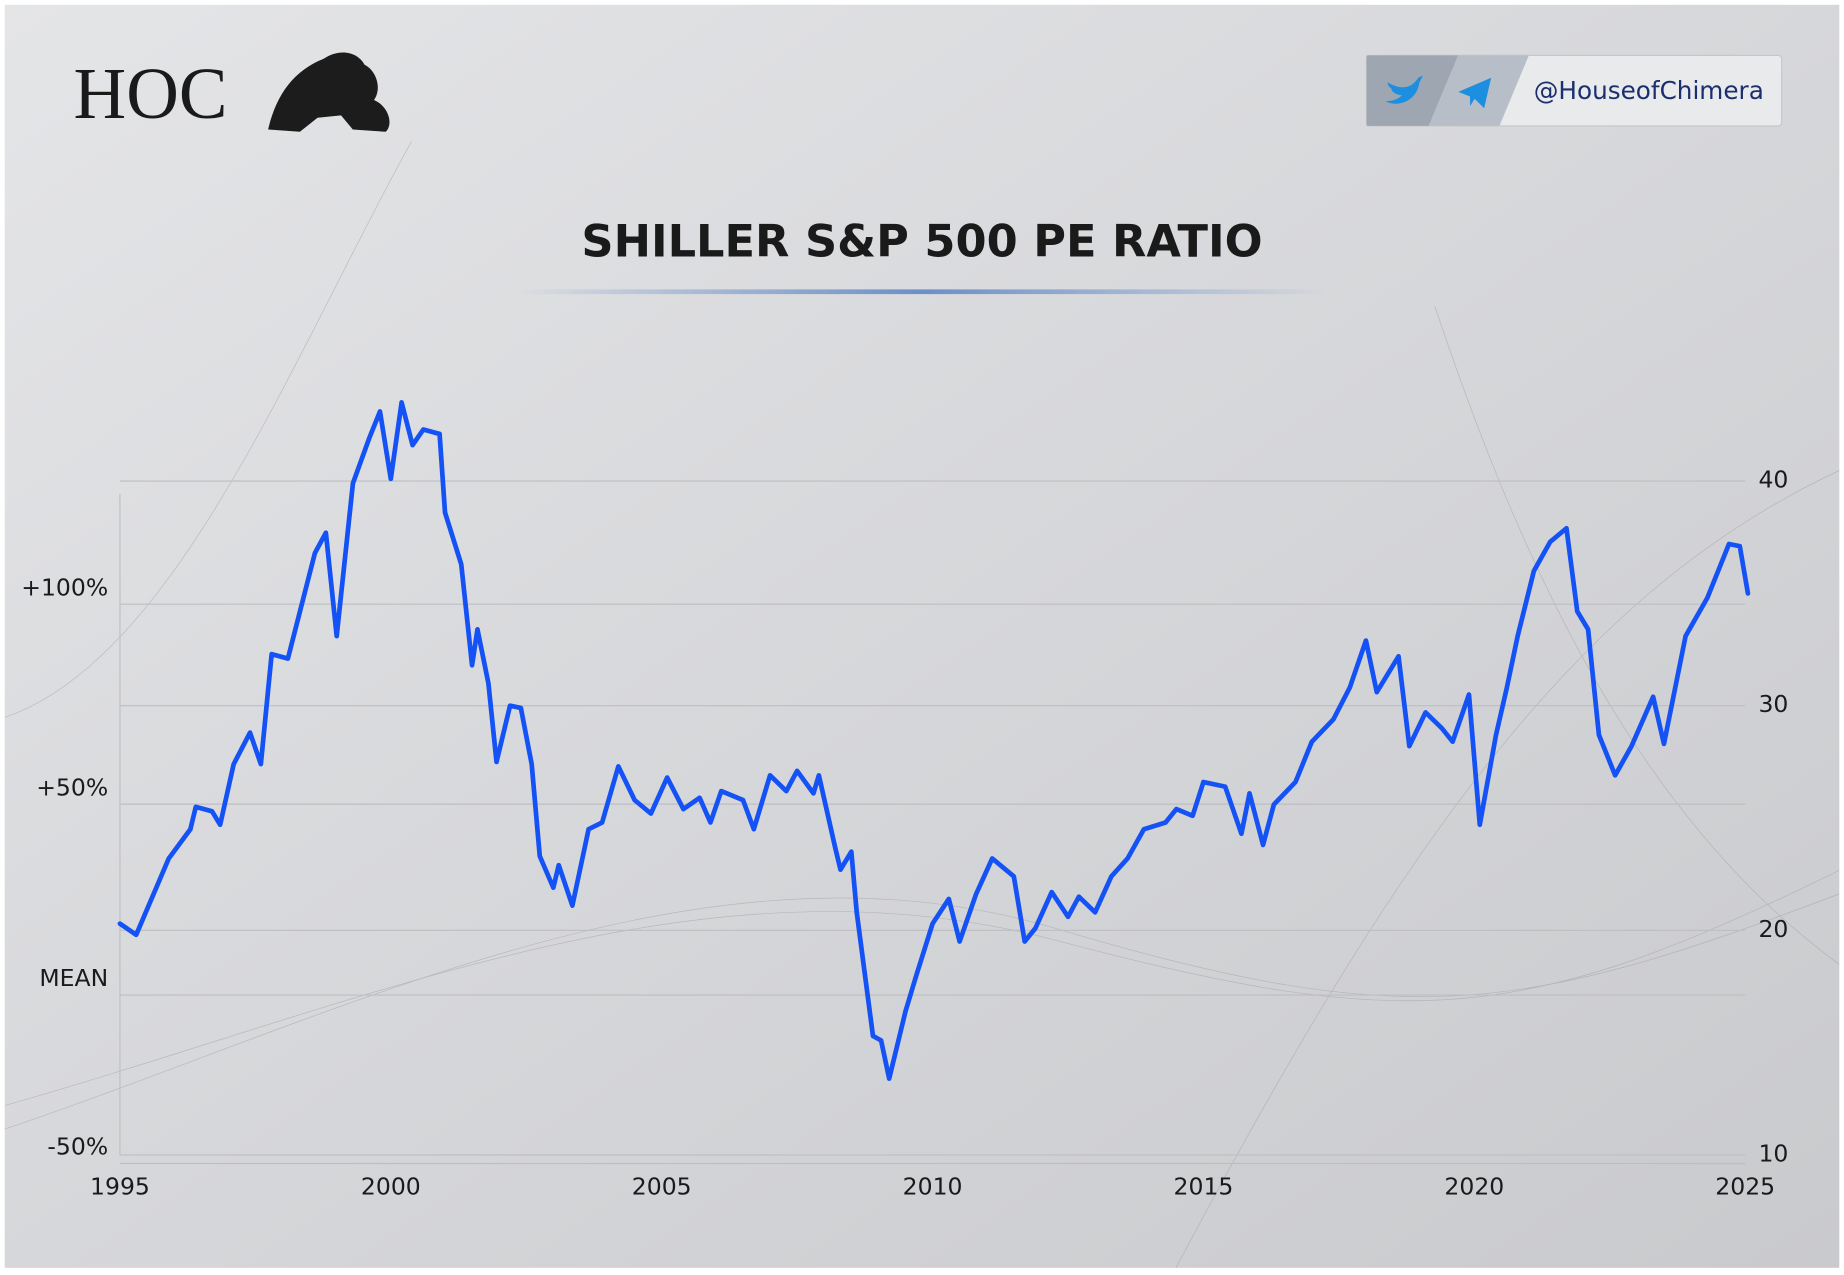  Describe the element at coordinates (1649, 90) in the screenshot. I see `social-handle: @HouseofChimera` at that location.